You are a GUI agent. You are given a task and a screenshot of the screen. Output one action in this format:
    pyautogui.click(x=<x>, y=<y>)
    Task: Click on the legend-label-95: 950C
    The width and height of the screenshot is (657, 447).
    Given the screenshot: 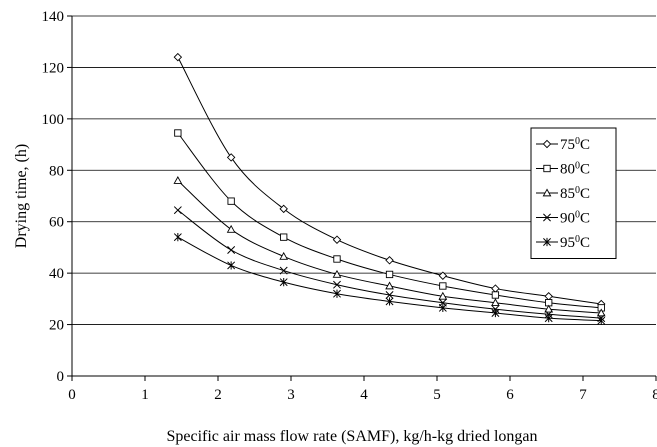 What is the action you would take?
    pyautogui.click(x=575, y=243)
    